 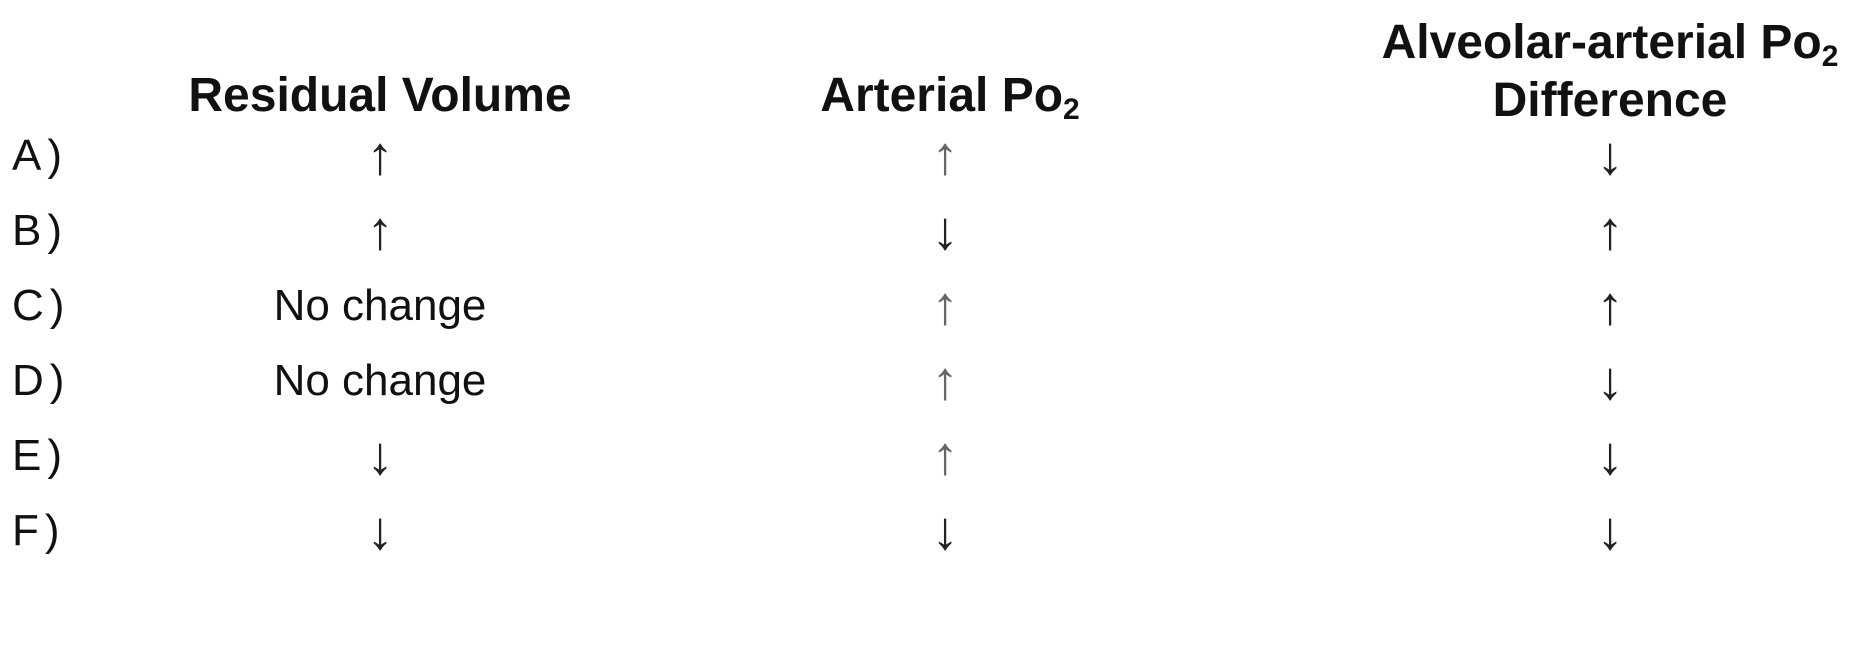 I want to click on header-aa-subscript: 2, so click(x=1830, y=56).